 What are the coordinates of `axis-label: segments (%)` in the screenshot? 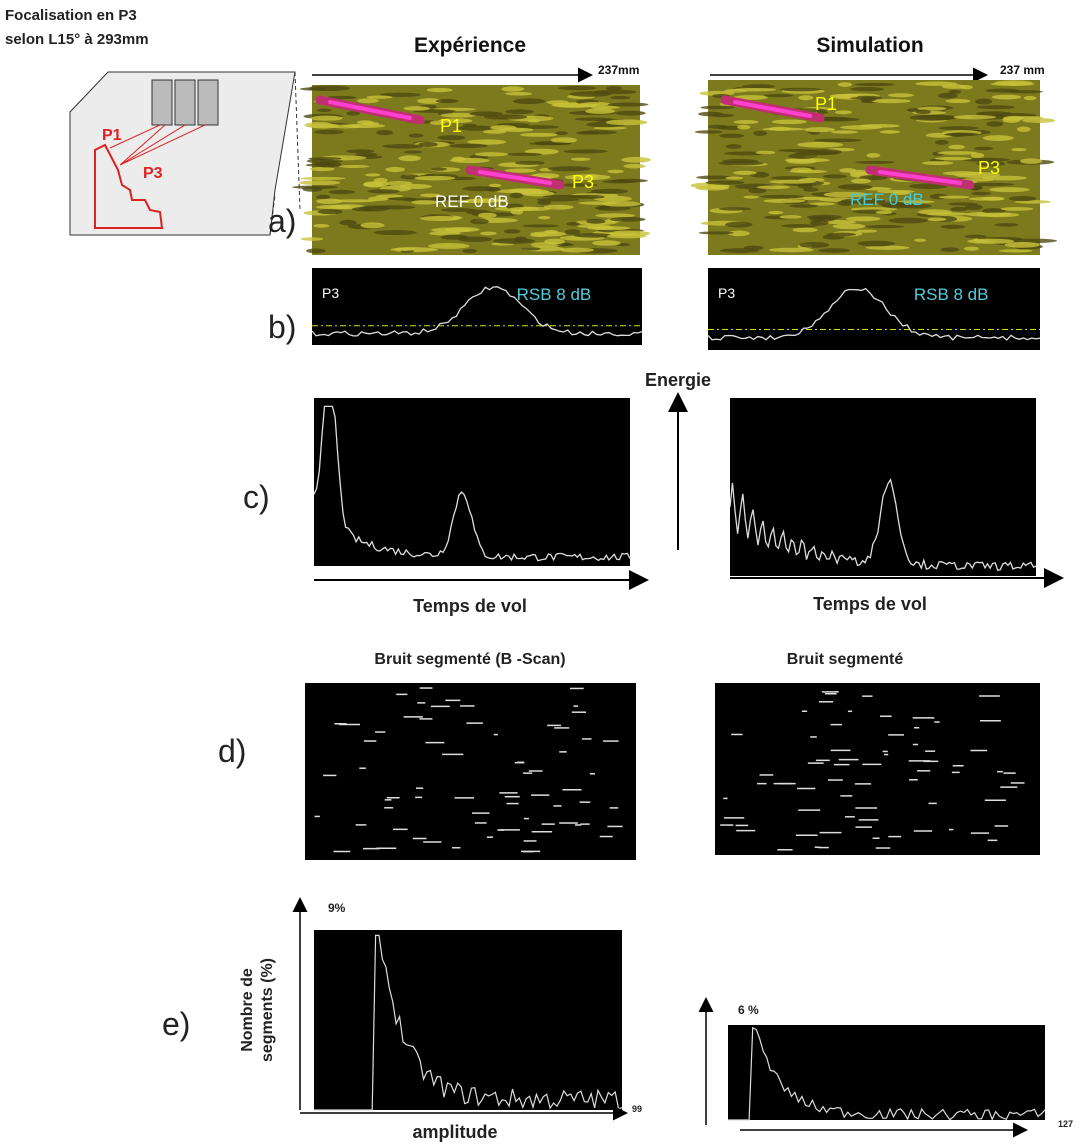 It's located at (267, 1010).